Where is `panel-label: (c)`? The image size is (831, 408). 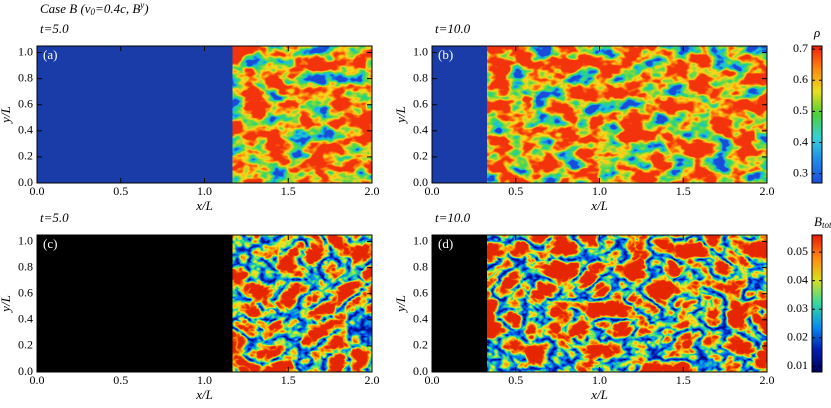
panel-label: (c) is located at coordinates (50, 243).